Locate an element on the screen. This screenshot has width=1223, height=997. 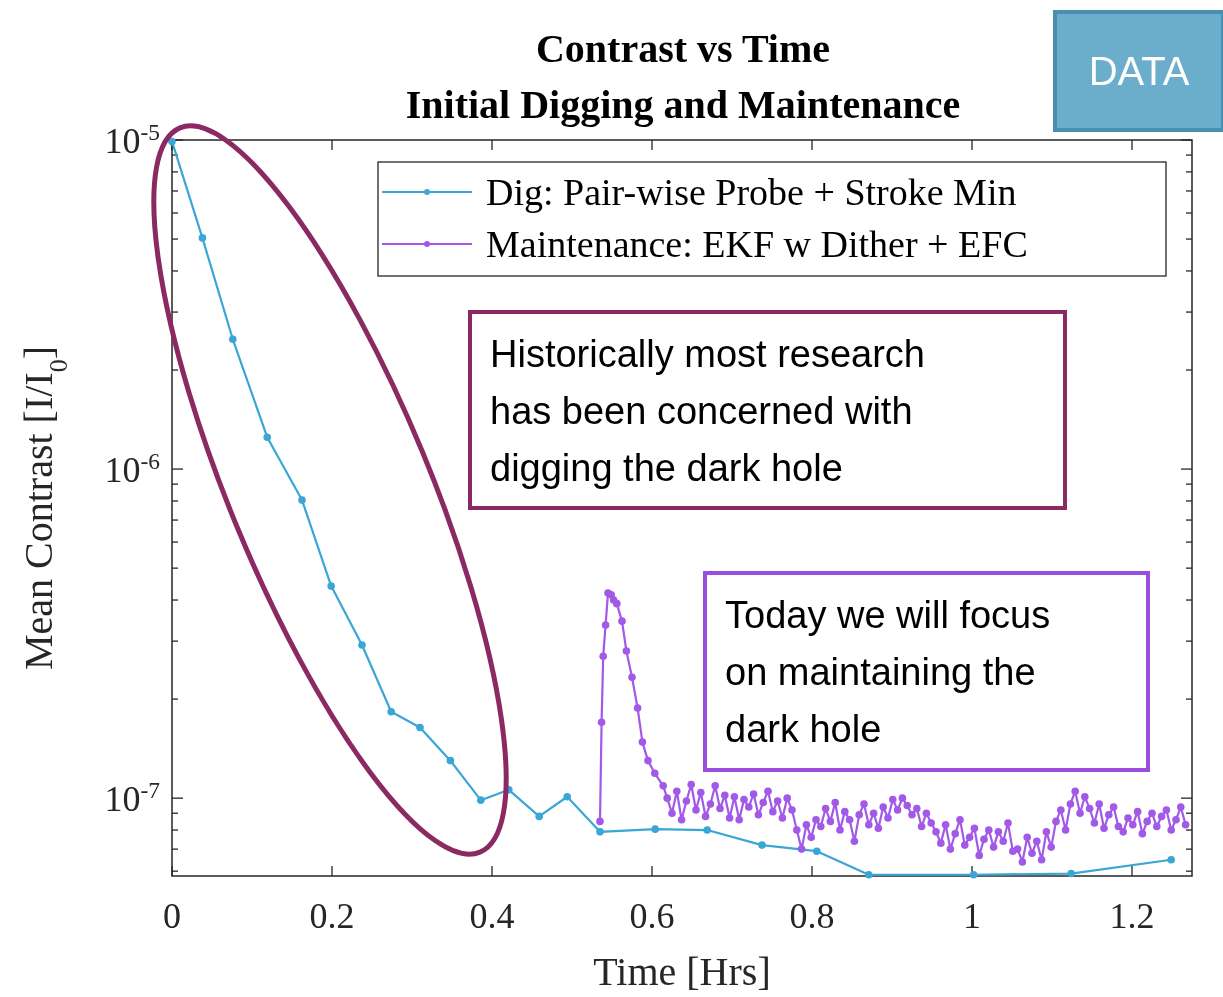
text: DATA is located at coordinates (1139, 71).